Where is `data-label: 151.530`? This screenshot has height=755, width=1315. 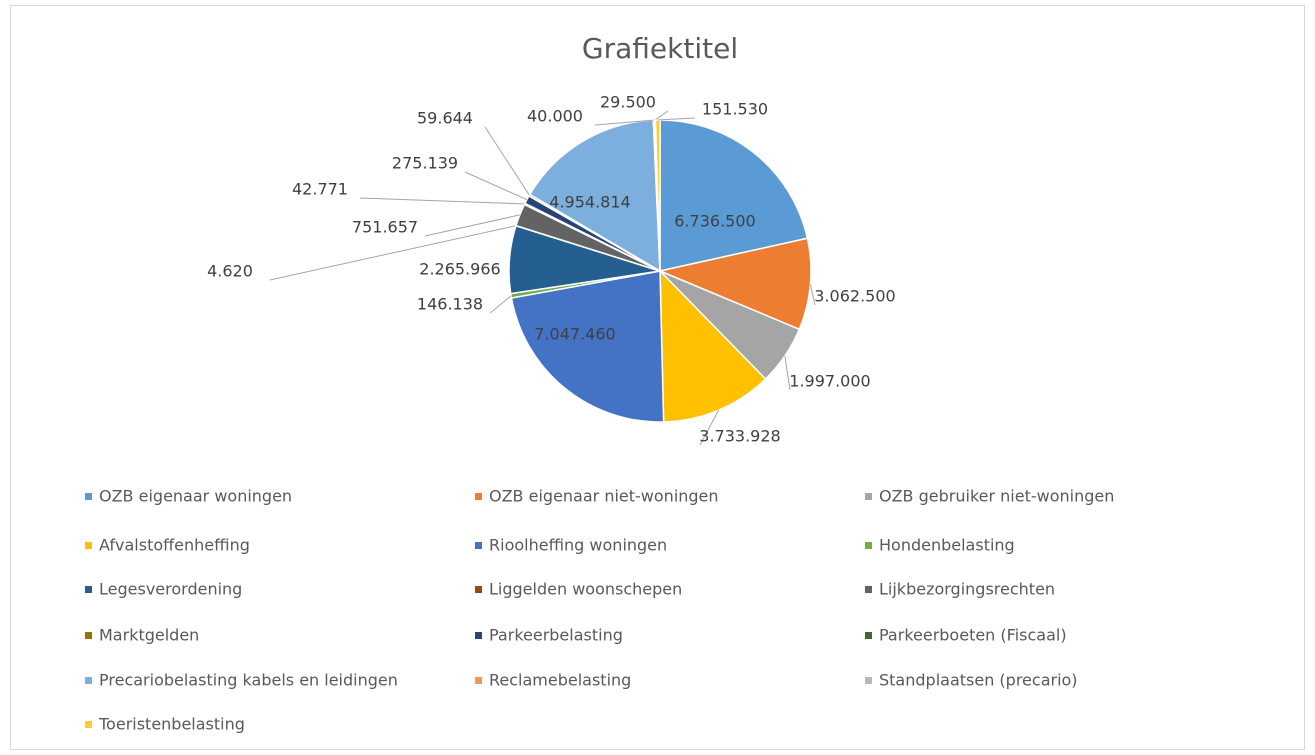
data-label: 151.530 is located at coordinates (735, 109).